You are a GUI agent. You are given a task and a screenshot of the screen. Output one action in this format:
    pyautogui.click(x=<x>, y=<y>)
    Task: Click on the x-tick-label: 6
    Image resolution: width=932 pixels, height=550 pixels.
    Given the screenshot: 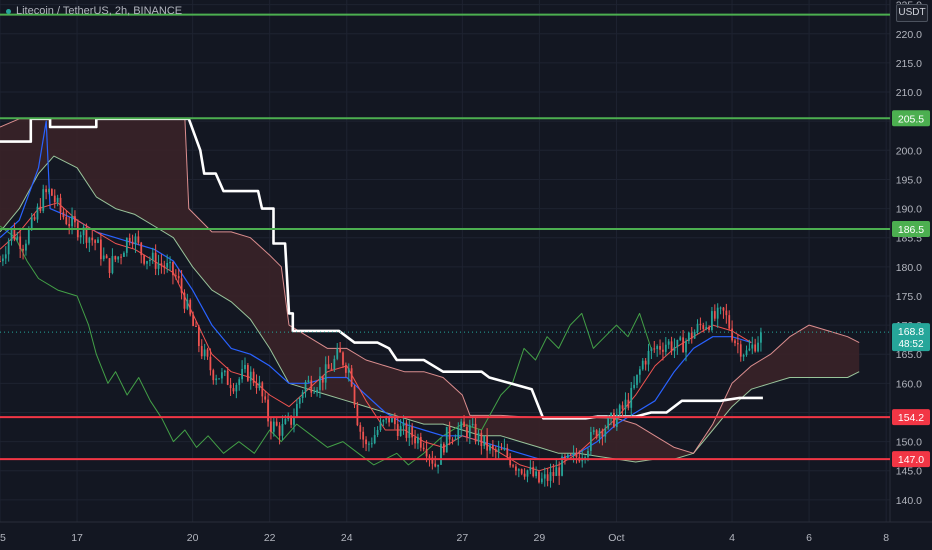 What is the action you would take?
    pyautogui.click(x=809, y=538)
    